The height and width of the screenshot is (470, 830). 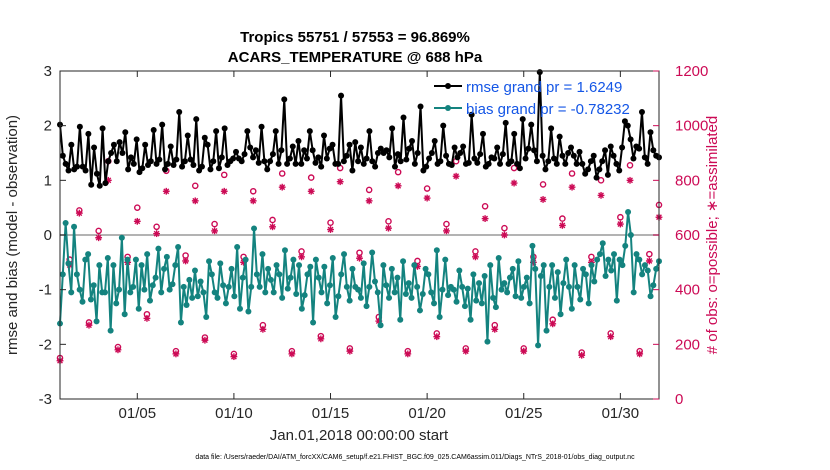 I want to click on y2-tick-label: 400, so click(x=687, y=290).